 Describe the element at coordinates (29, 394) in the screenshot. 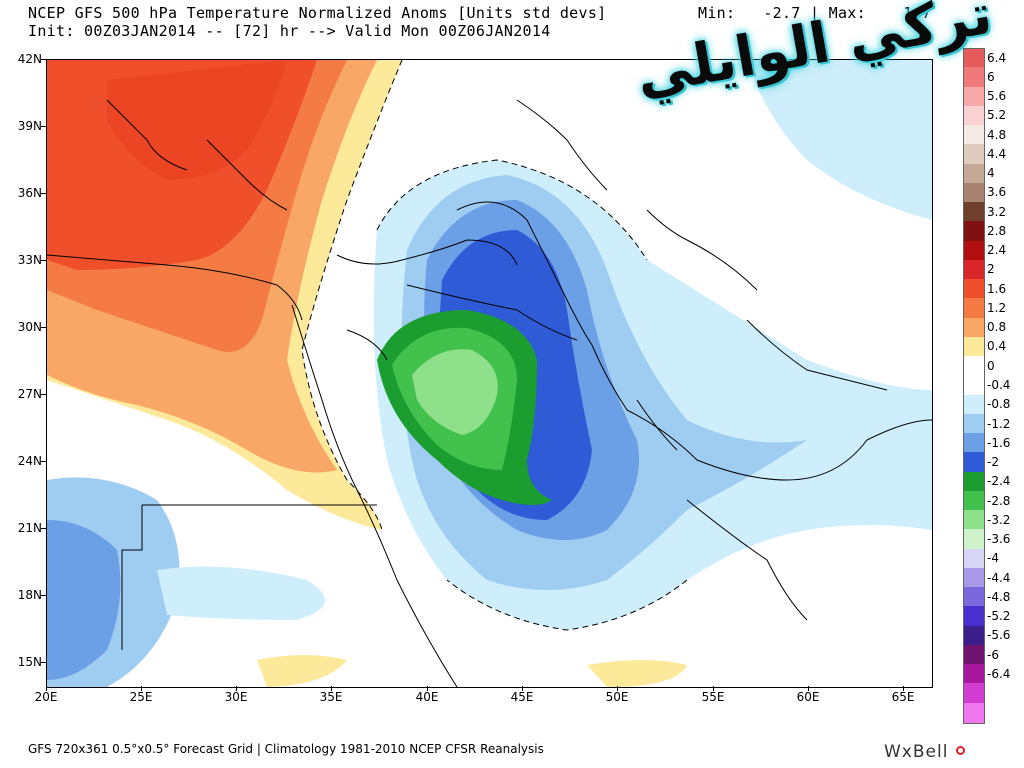

I see `lat-label: 27N` at that location.